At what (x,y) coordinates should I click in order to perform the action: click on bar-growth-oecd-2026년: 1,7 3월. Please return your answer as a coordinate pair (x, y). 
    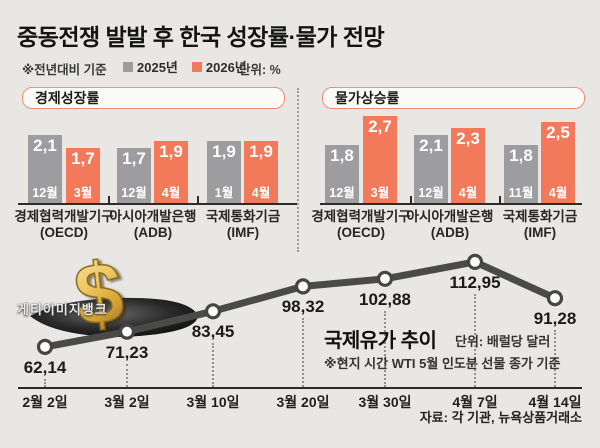
    Looking at the image, I should click on (83, 175).